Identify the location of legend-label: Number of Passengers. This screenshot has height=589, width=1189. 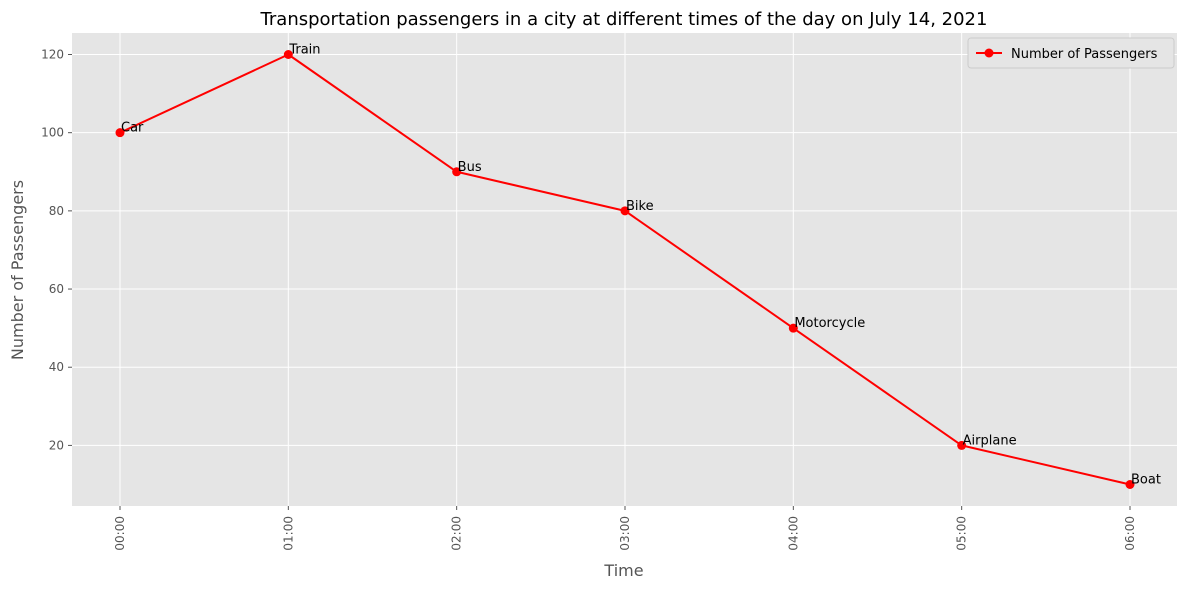
(1084, 54).